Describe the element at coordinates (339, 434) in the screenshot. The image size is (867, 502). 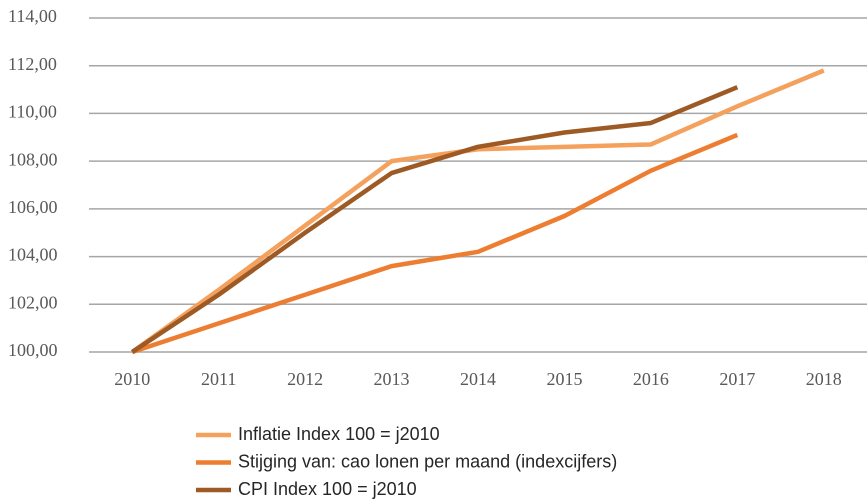
I see `legend-label: Inflatie Index 100 = j2010` at that location.